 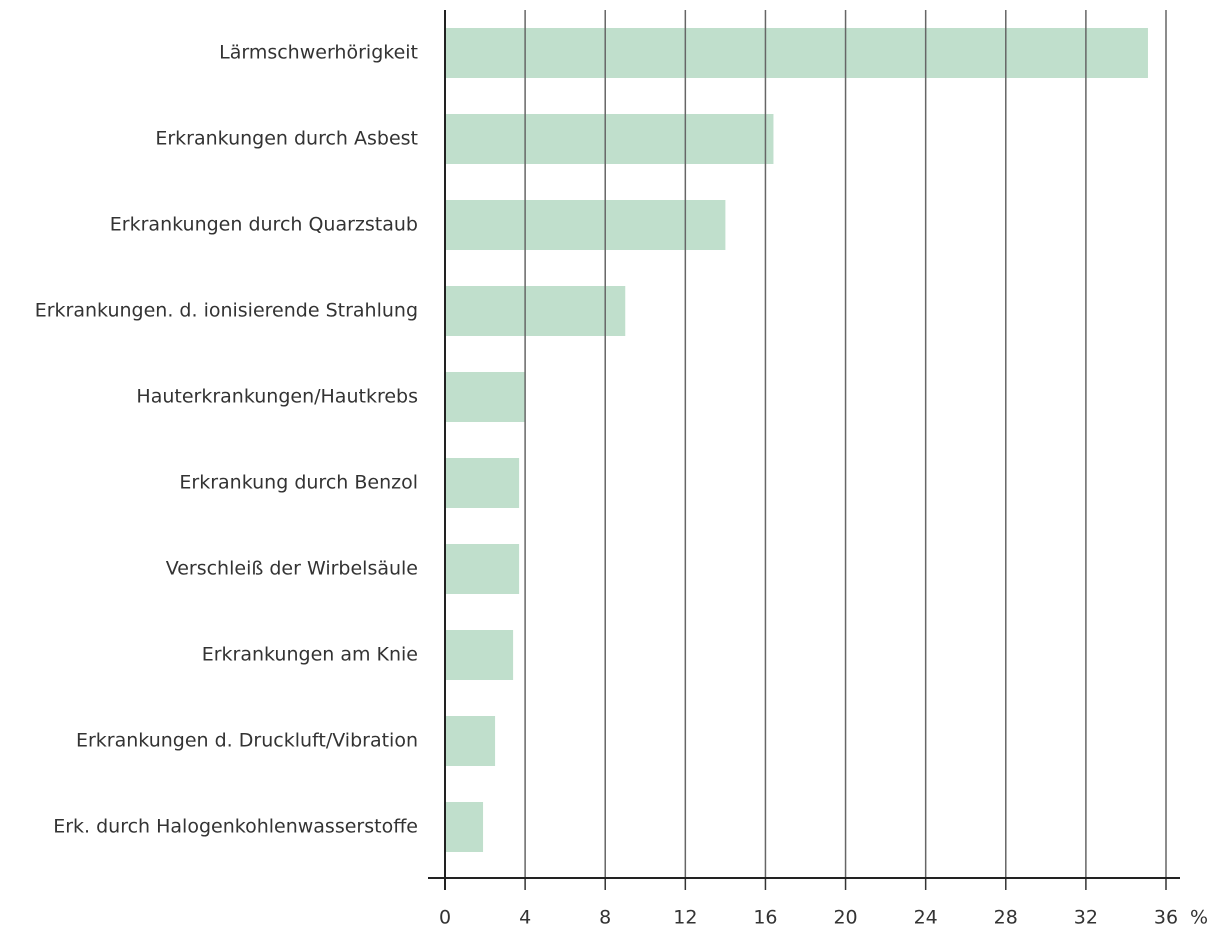 What do you see at coordinates (298, 483) in the screenshot?
I see `y-tick-label: Erkrankung durch Benzol` at bounding box center [298, 483].